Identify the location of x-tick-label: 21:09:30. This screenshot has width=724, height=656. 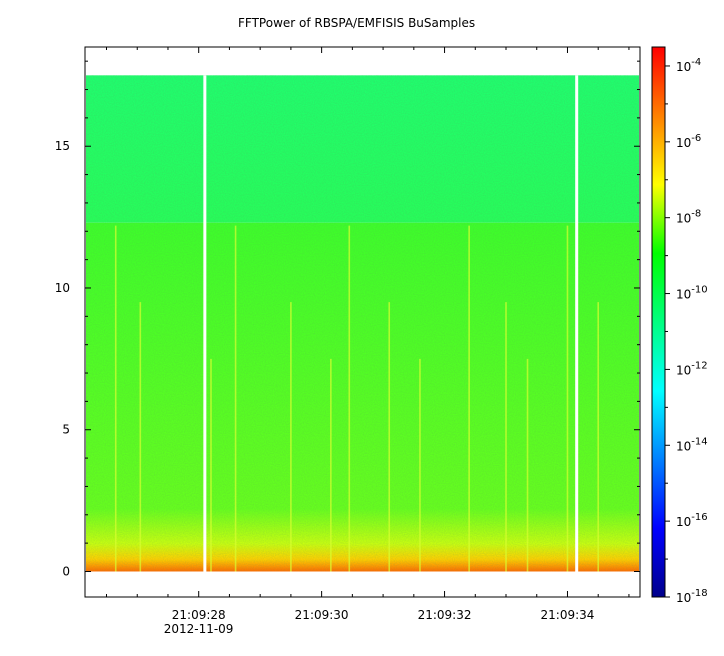
(322, 615).